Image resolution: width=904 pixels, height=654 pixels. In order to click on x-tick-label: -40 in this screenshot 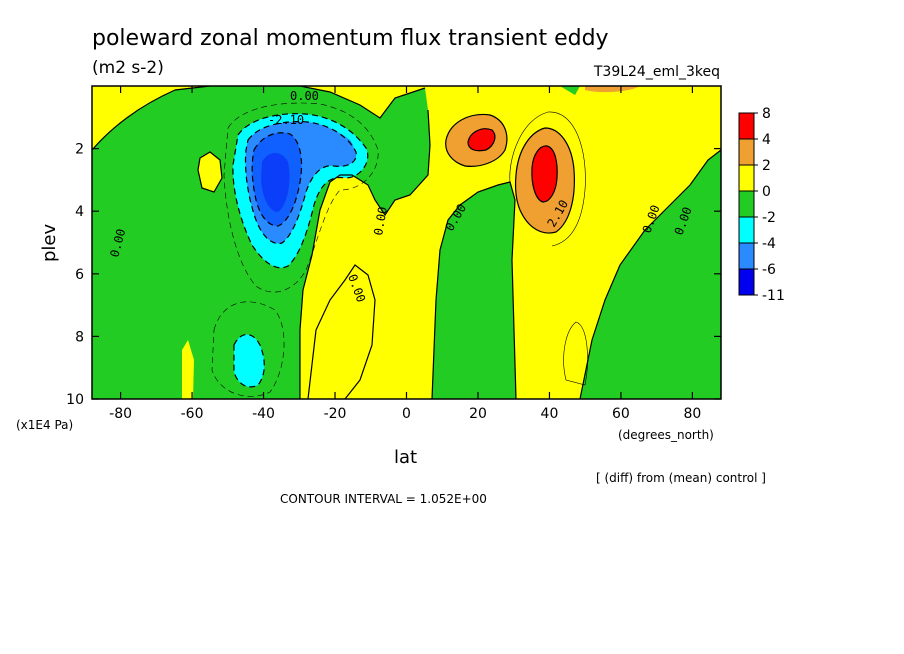, I will do `click(263, 414)`.